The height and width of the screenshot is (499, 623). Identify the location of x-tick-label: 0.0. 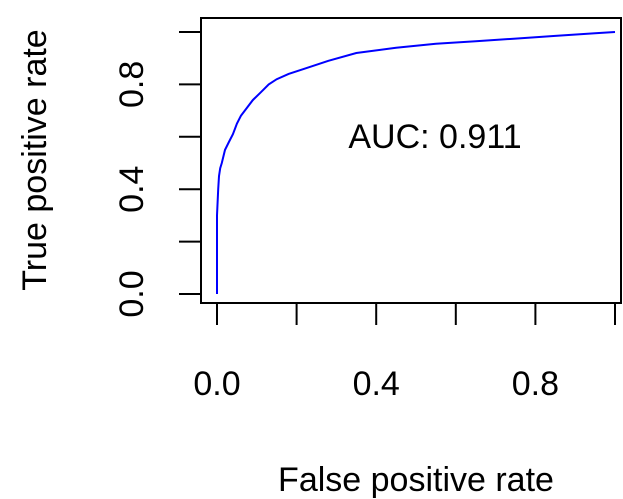
(216, 384).